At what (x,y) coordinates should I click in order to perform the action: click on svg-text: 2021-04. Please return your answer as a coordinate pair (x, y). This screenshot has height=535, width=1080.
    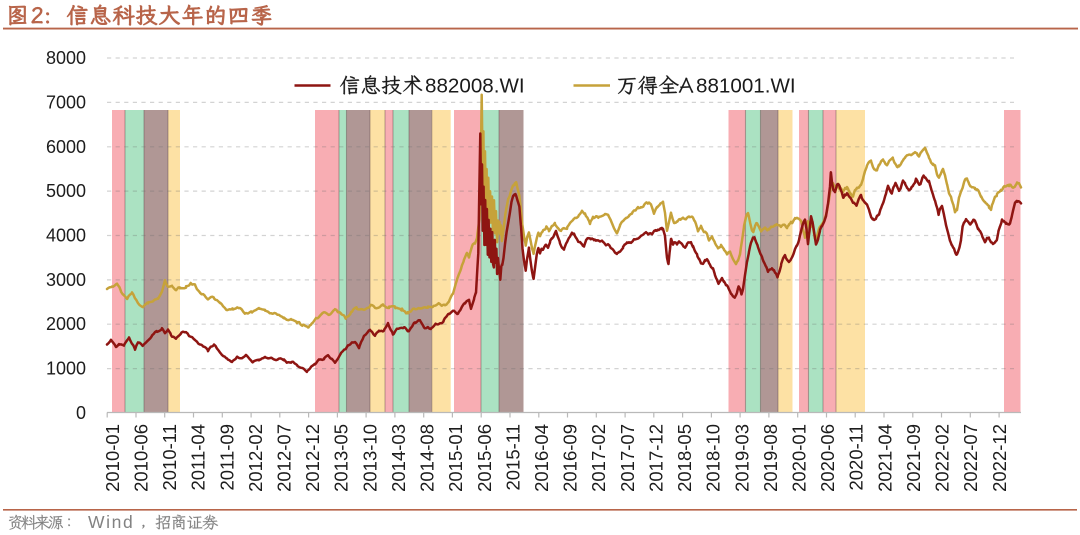
    Looking at the image, I should click on (884, 458).